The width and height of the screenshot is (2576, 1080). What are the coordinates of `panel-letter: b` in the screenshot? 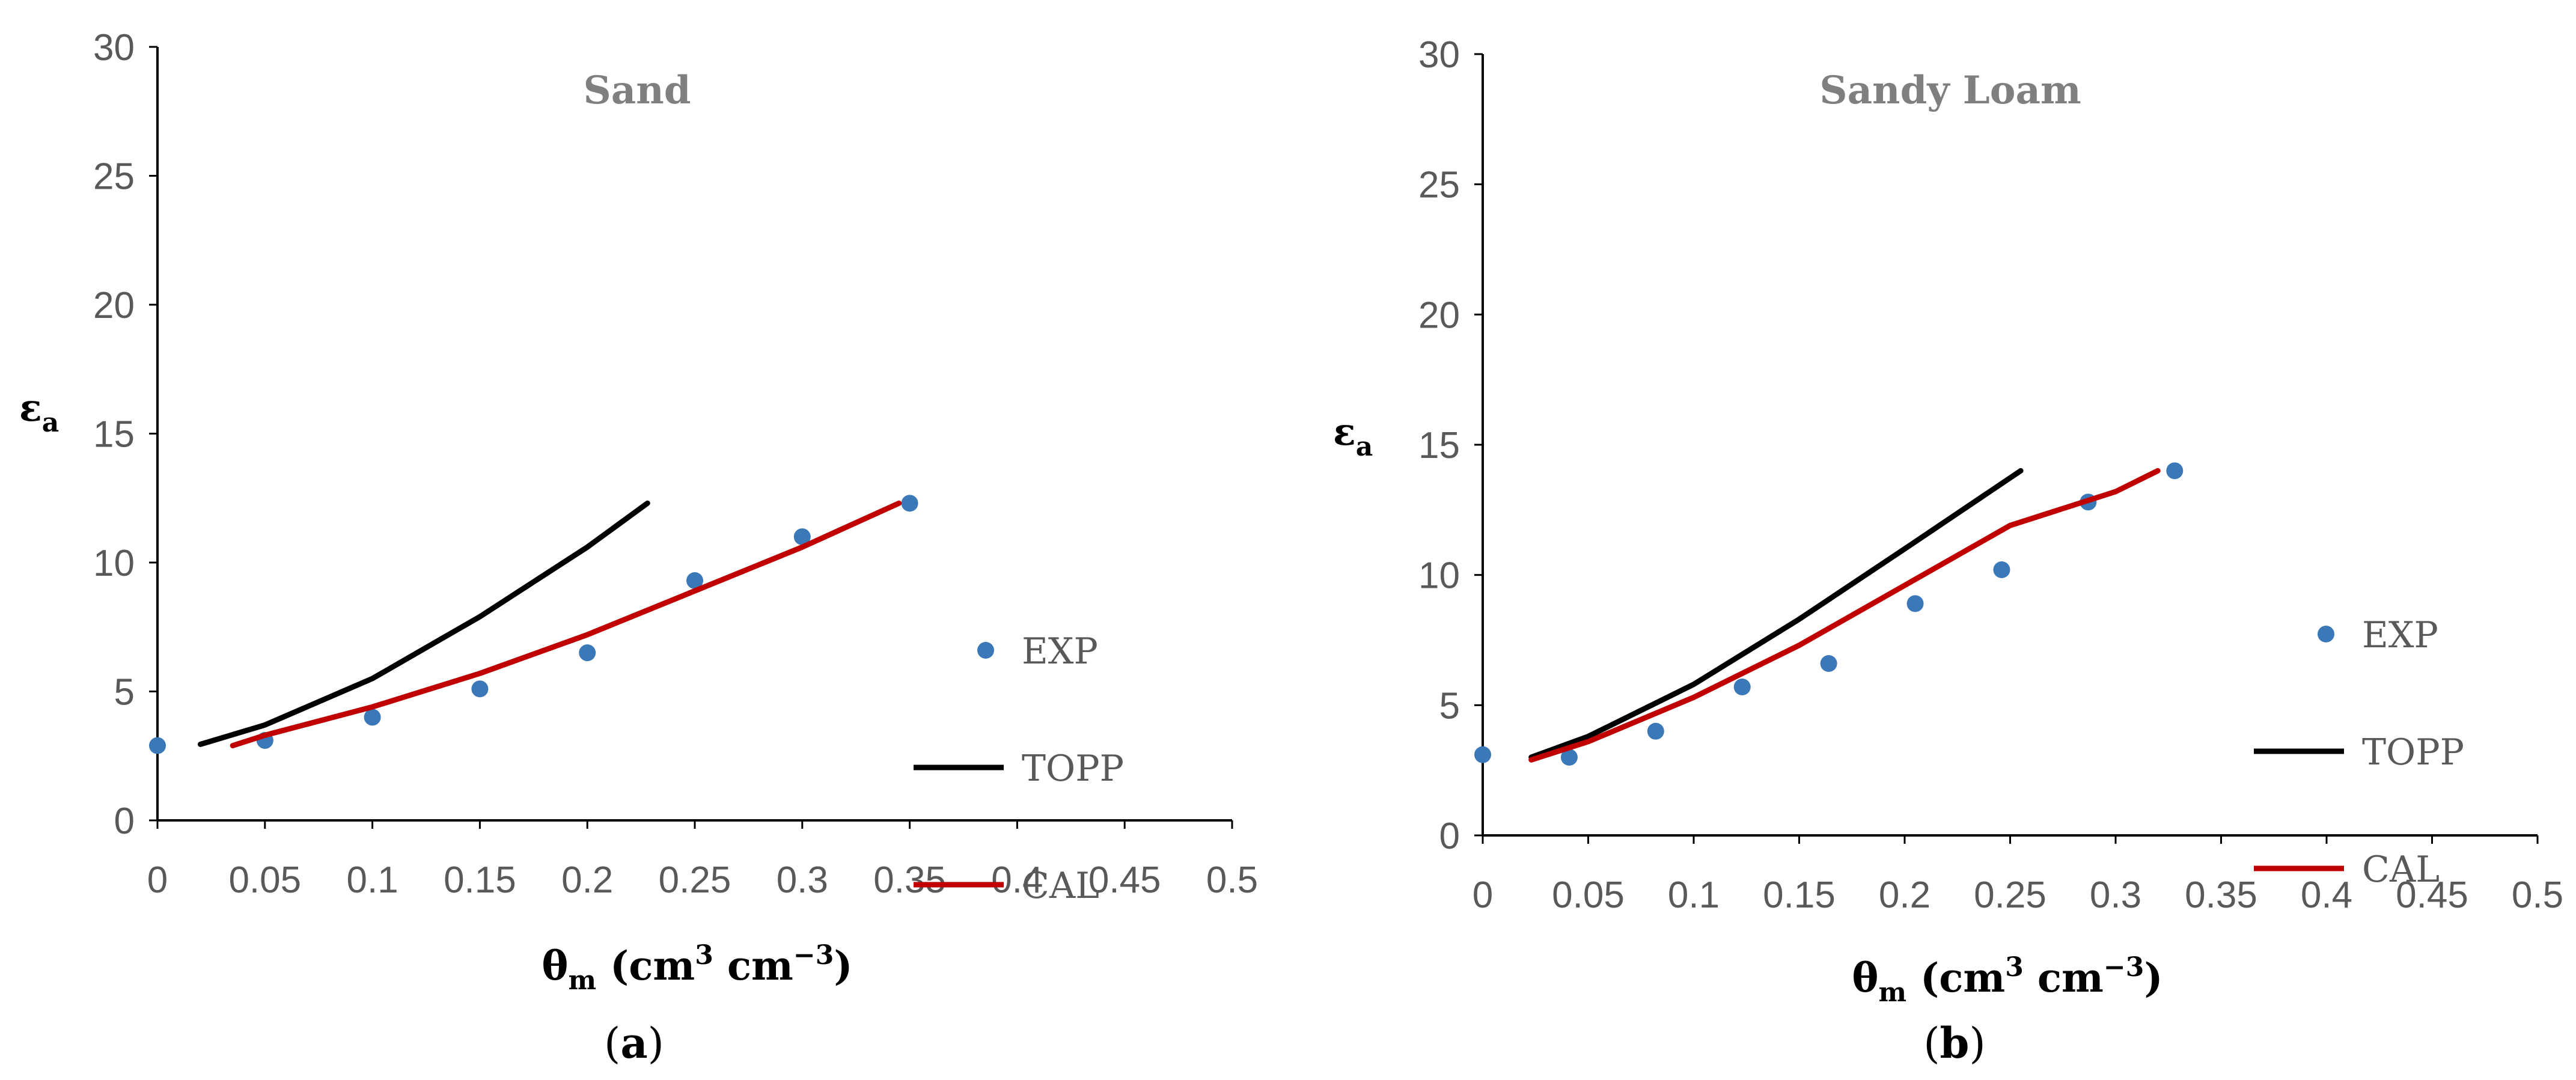 It's located at (1955, 1043).